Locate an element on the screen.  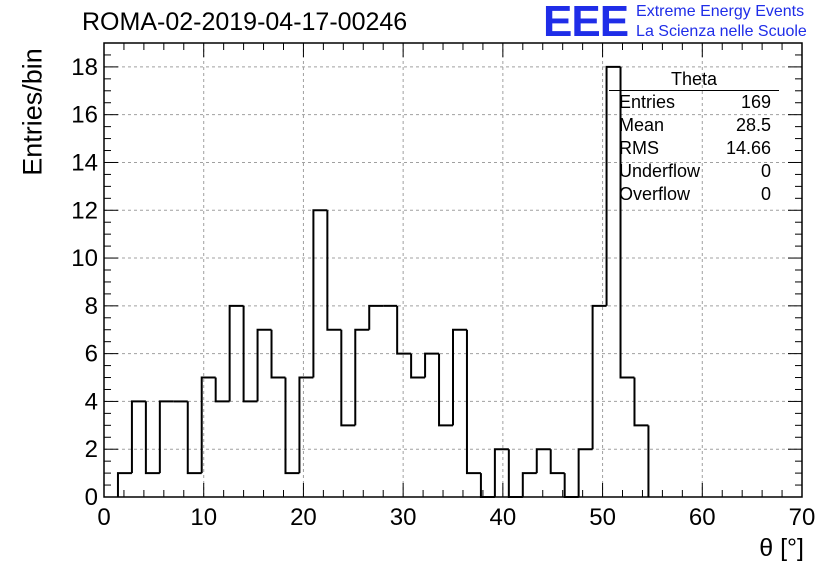
x-tick-label: 40 is located at coordinates (503, 517).